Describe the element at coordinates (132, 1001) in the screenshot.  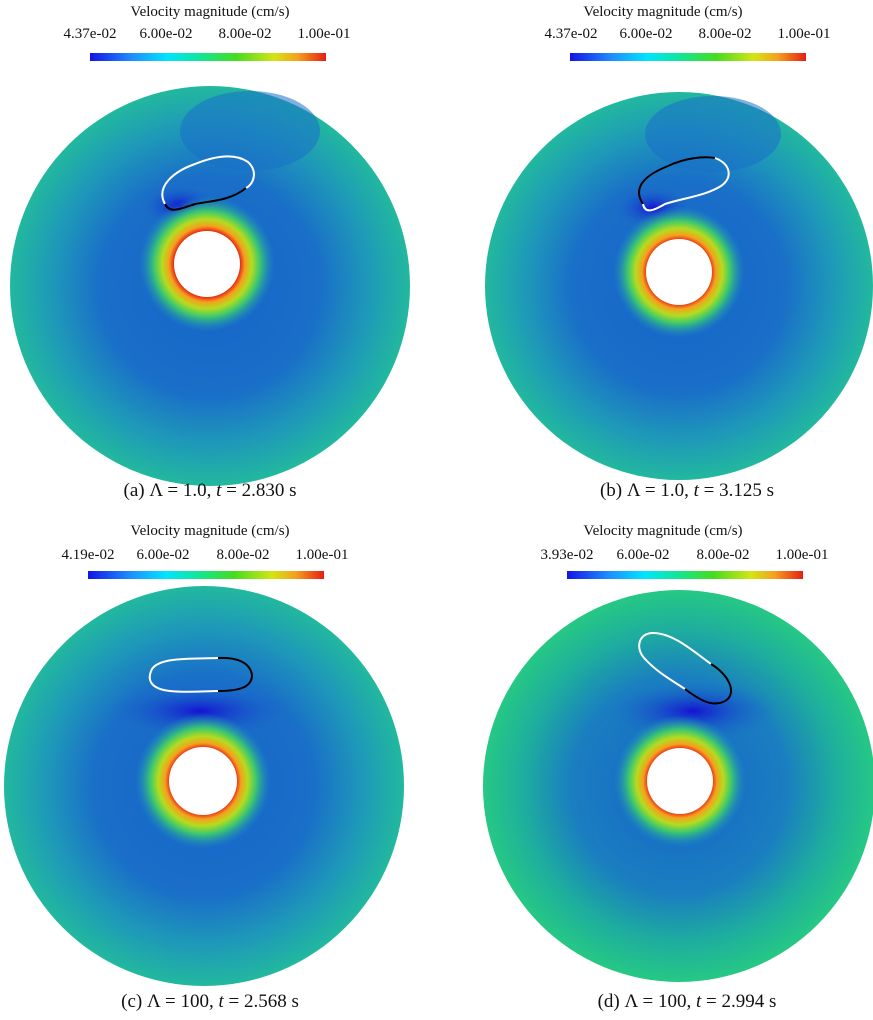
I see `caption-label: (c)` at that location.